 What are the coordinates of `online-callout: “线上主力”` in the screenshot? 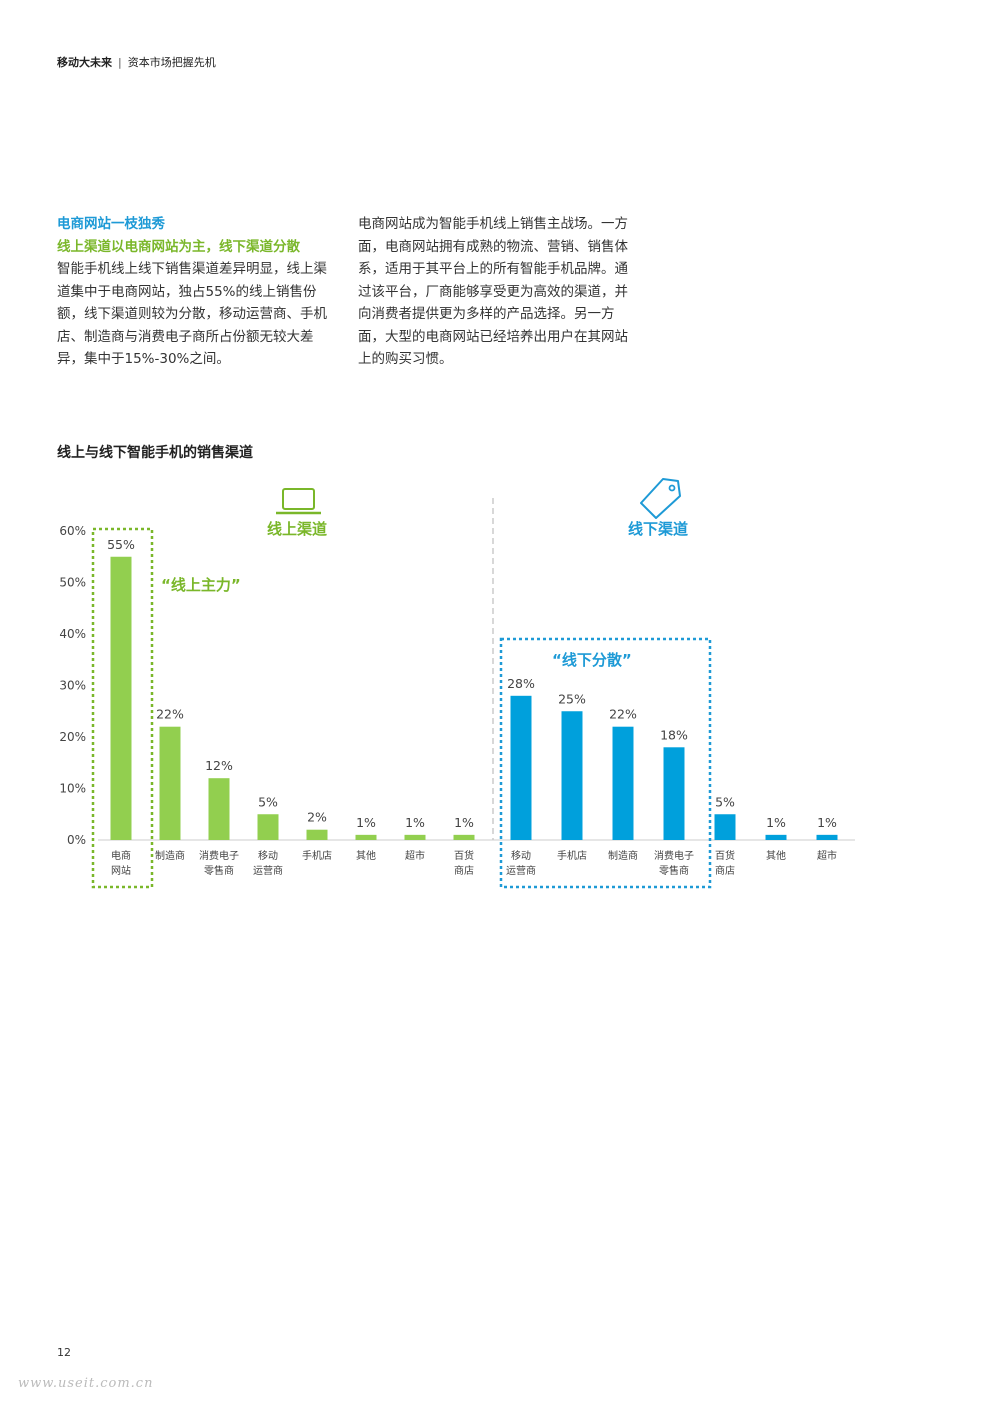 It's located at (201, 585).